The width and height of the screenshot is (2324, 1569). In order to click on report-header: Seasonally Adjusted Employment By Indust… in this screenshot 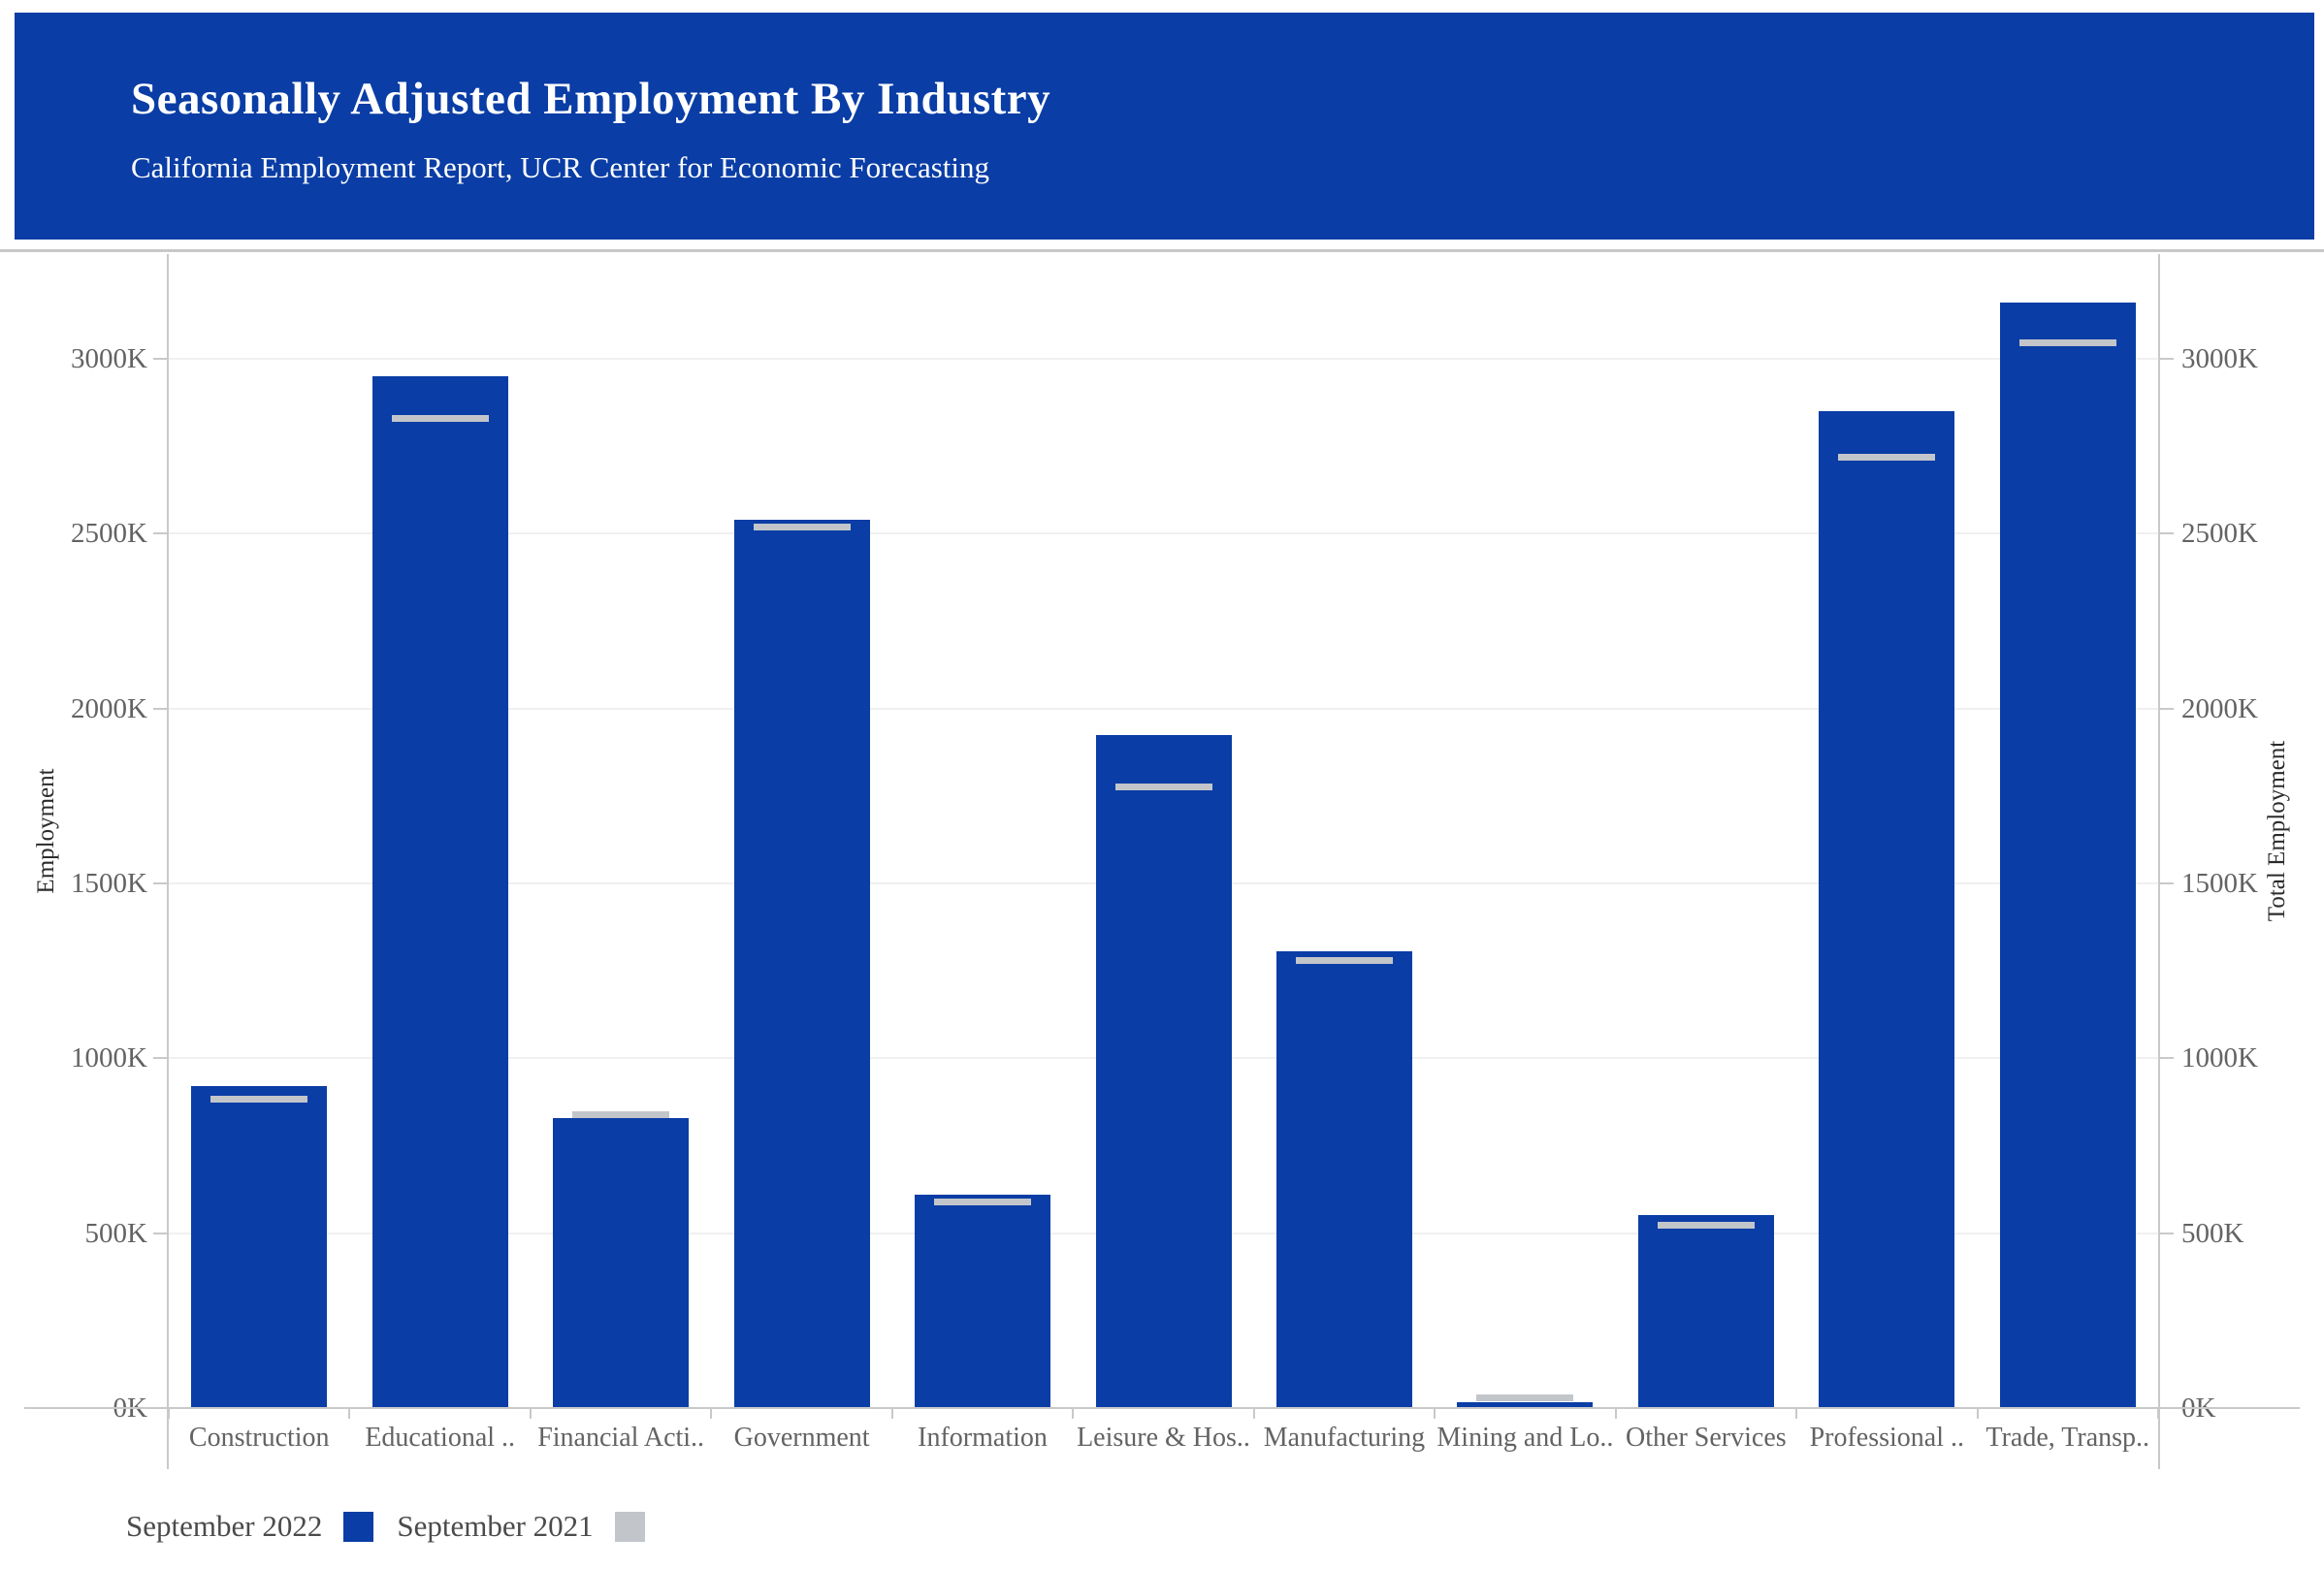, I will do `click(1164, 126)`.